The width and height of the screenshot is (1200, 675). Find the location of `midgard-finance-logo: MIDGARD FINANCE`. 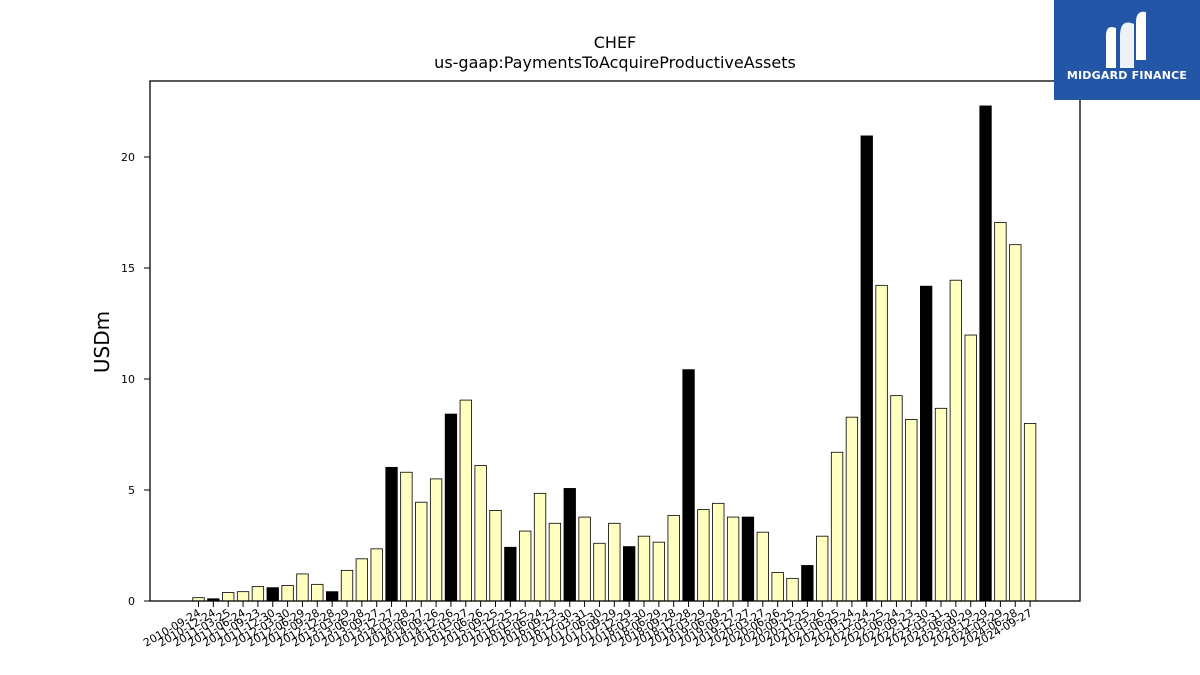

midgard-finance-logo: MIDGARD FINANCE is located at coordinates (1127, 50).